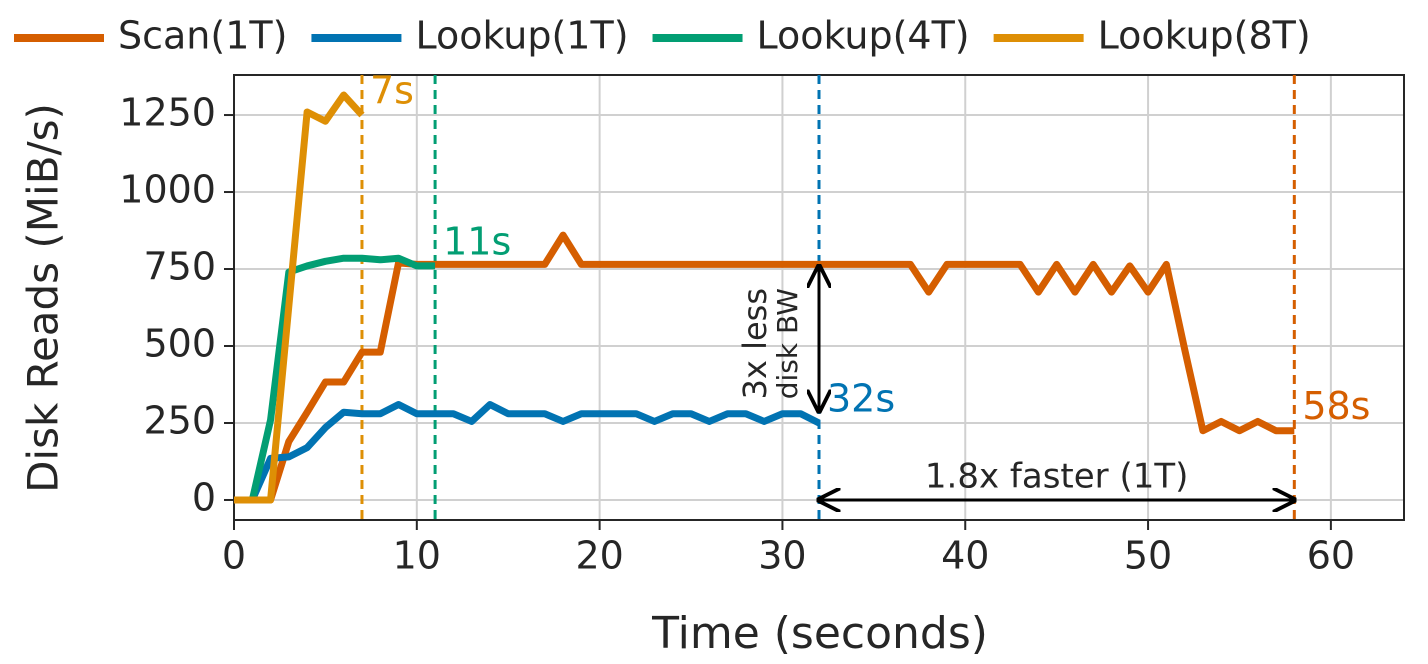  What do you see at coordinates (167, 113) in the screenshot?
I see `y-tick-label: 1250` at bounding box center [167, 113].